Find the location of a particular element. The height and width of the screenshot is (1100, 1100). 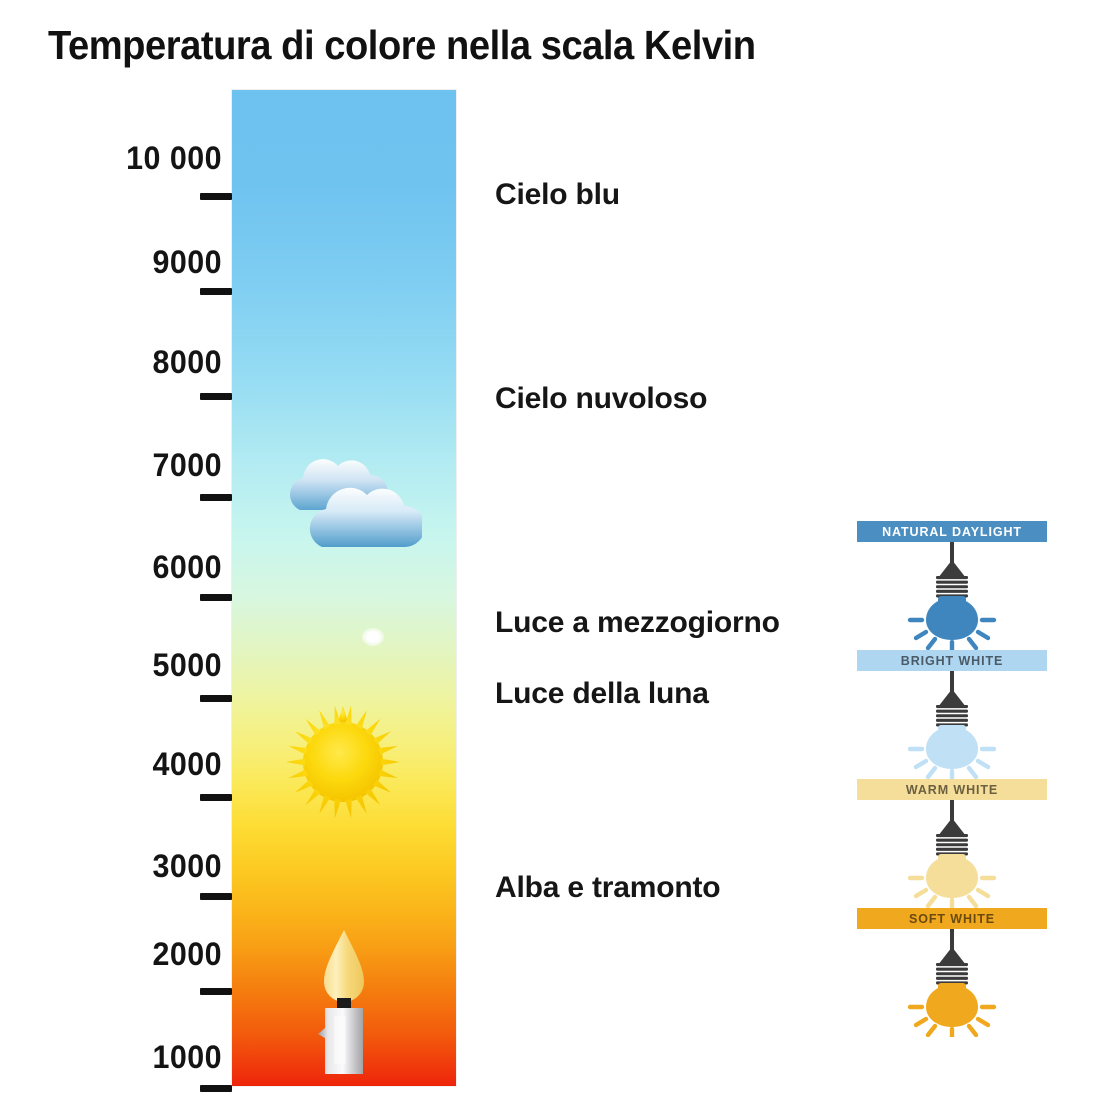

legend-item: WARM WHITE is located at coordinates (952, 843).